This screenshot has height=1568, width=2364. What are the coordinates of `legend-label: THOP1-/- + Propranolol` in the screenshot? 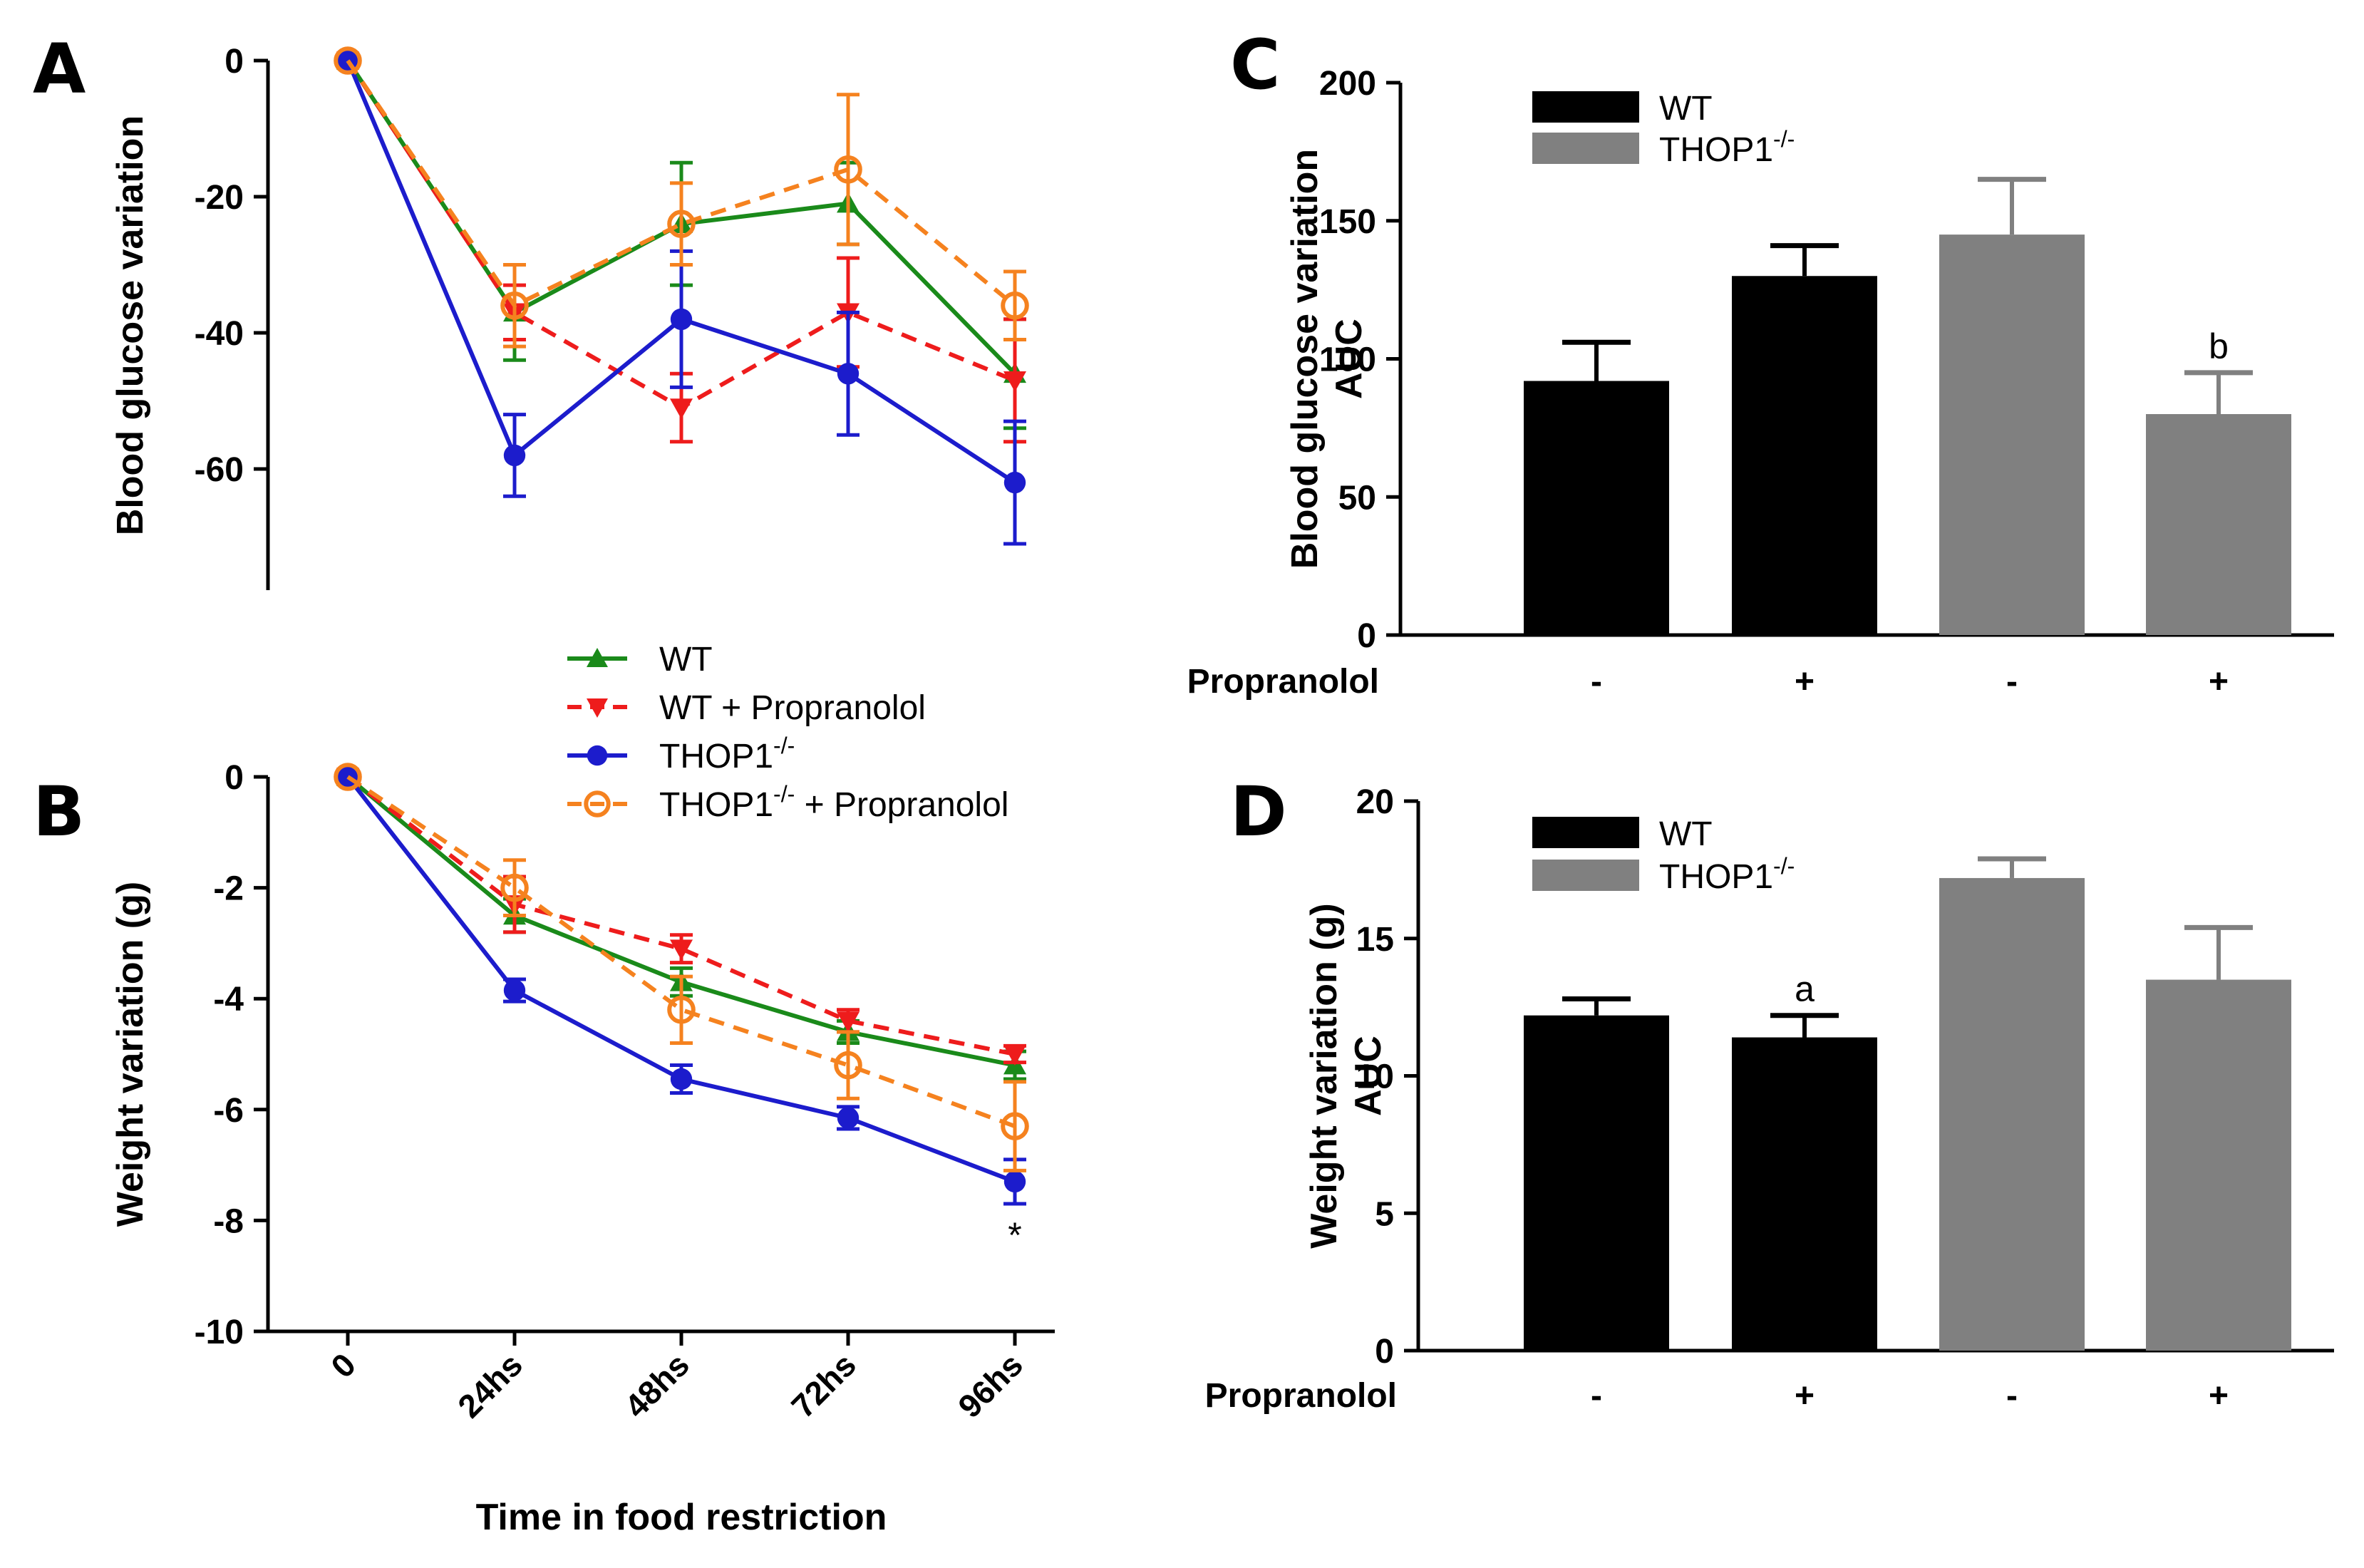 It's located at (834, 802).